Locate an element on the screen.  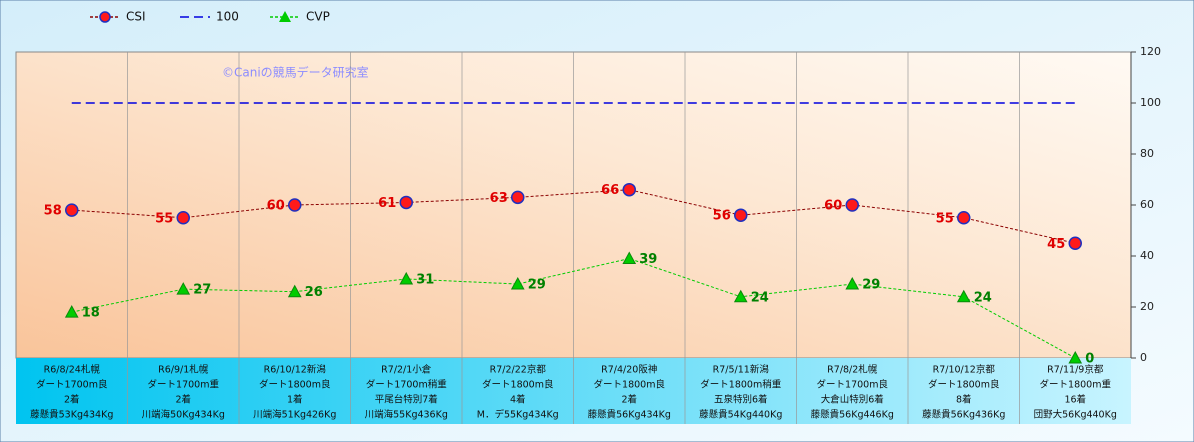
data-label: 61 is located at coordinates (387, 203).